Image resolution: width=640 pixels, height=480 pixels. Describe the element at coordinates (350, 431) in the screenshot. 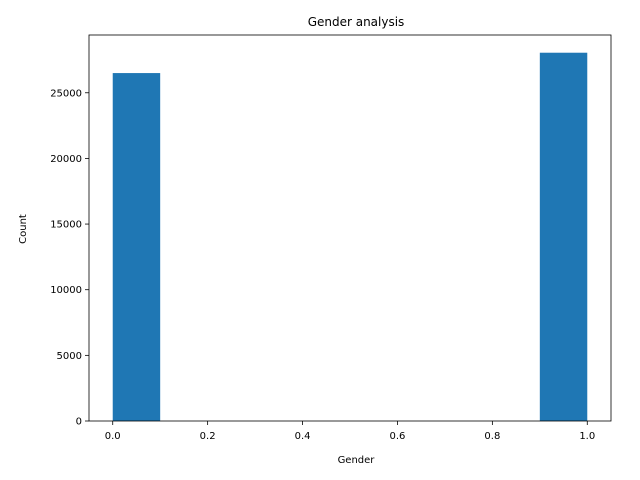

I see `x-ticks-layer: 0.0 0.2 0.4 0.6 0.8 1.0` at that location.